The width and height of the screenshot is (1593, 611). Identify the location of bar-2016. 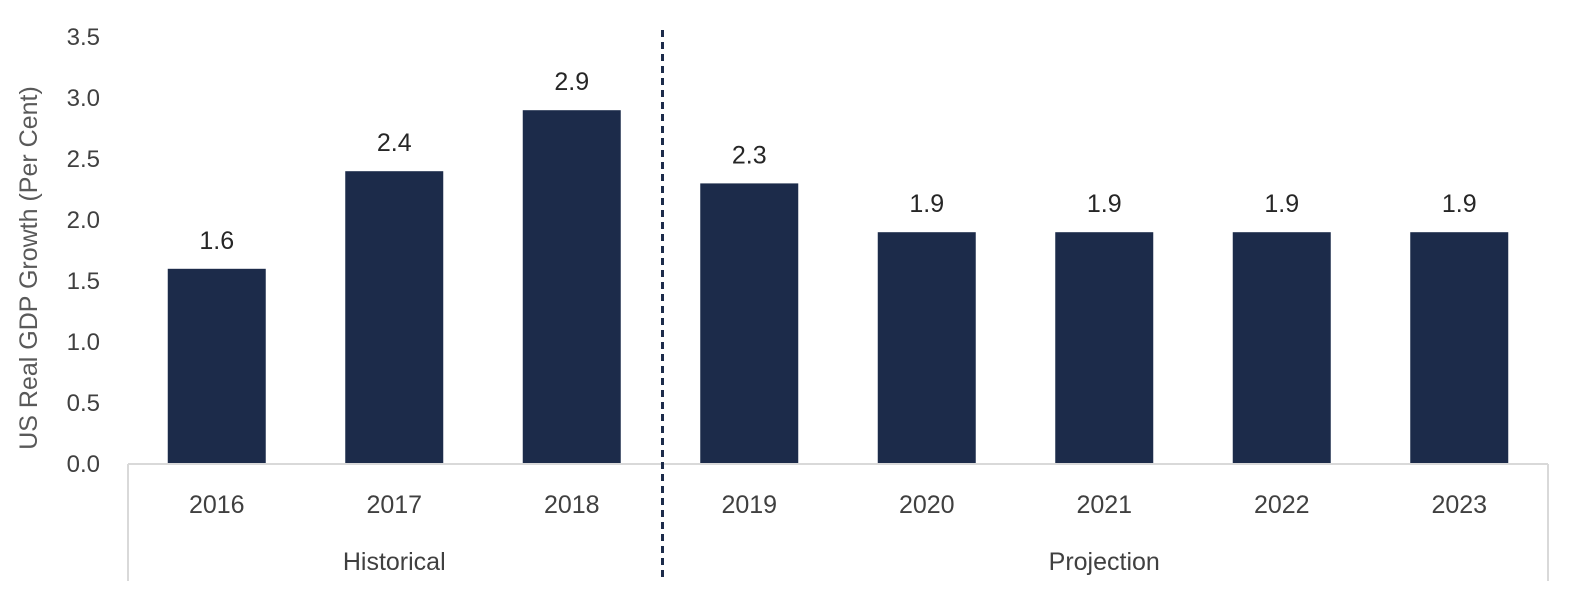
(216, 366).